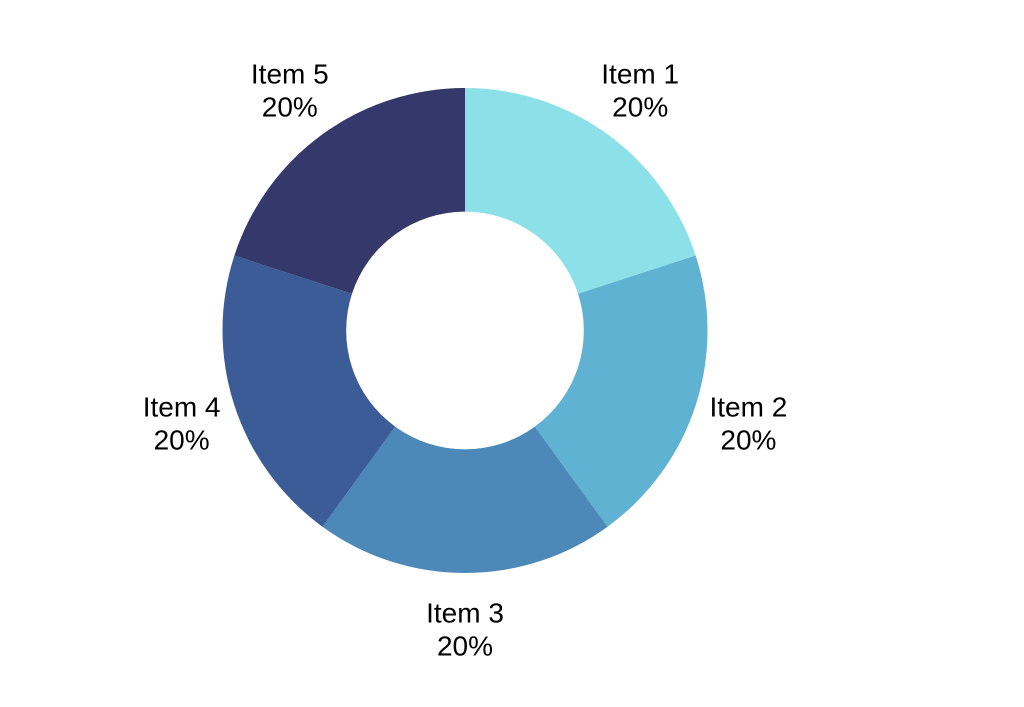  Describe the element at coordinates (748, 424) in the screenshot. I see `slice-label-item-2: Item 2 20%` at that location.